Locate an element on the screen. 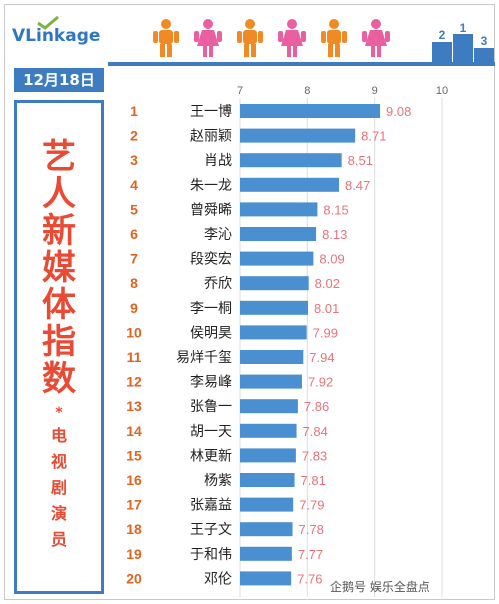 The height and width of the screenshot is (604, 499). x-tick-label: 8 is located at coordinates (307, 91).